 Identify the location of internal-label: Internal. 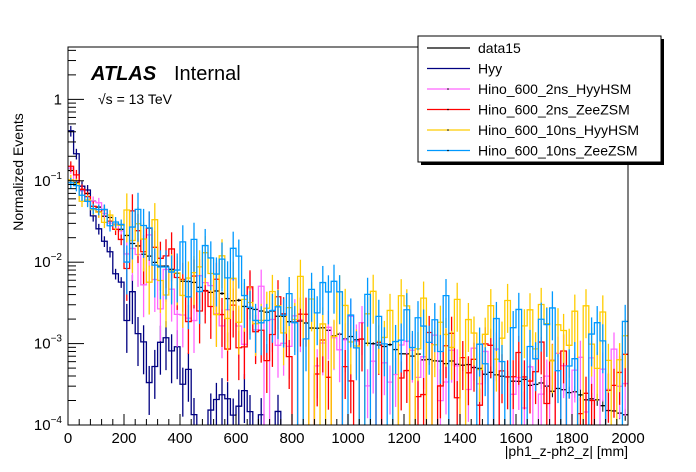
(207, 74).